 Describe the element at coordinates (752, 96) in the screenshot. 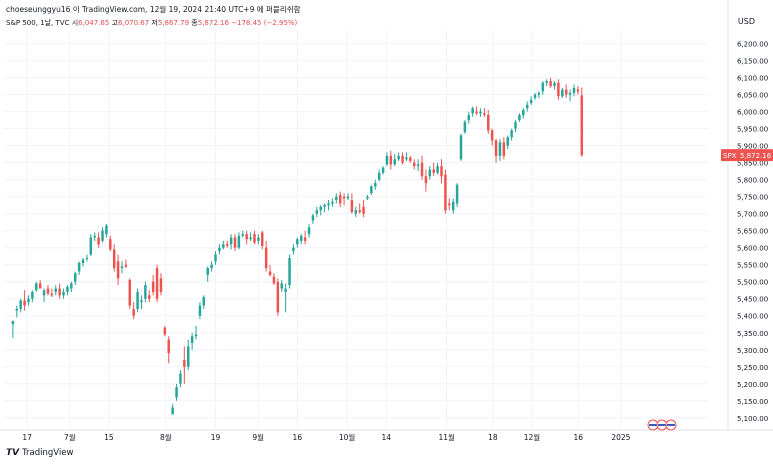

I see `y-tick-label: 6,050.00` at that location.